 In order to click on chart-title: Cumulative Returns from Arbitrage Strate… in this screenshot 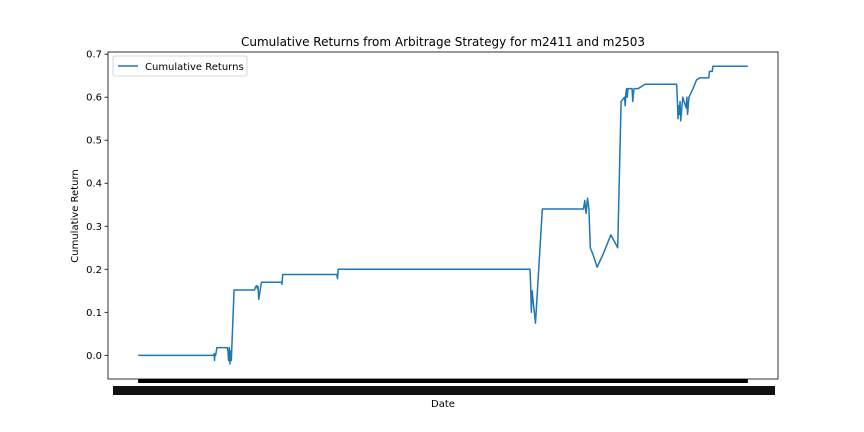, I will do `click(443, 42)`.